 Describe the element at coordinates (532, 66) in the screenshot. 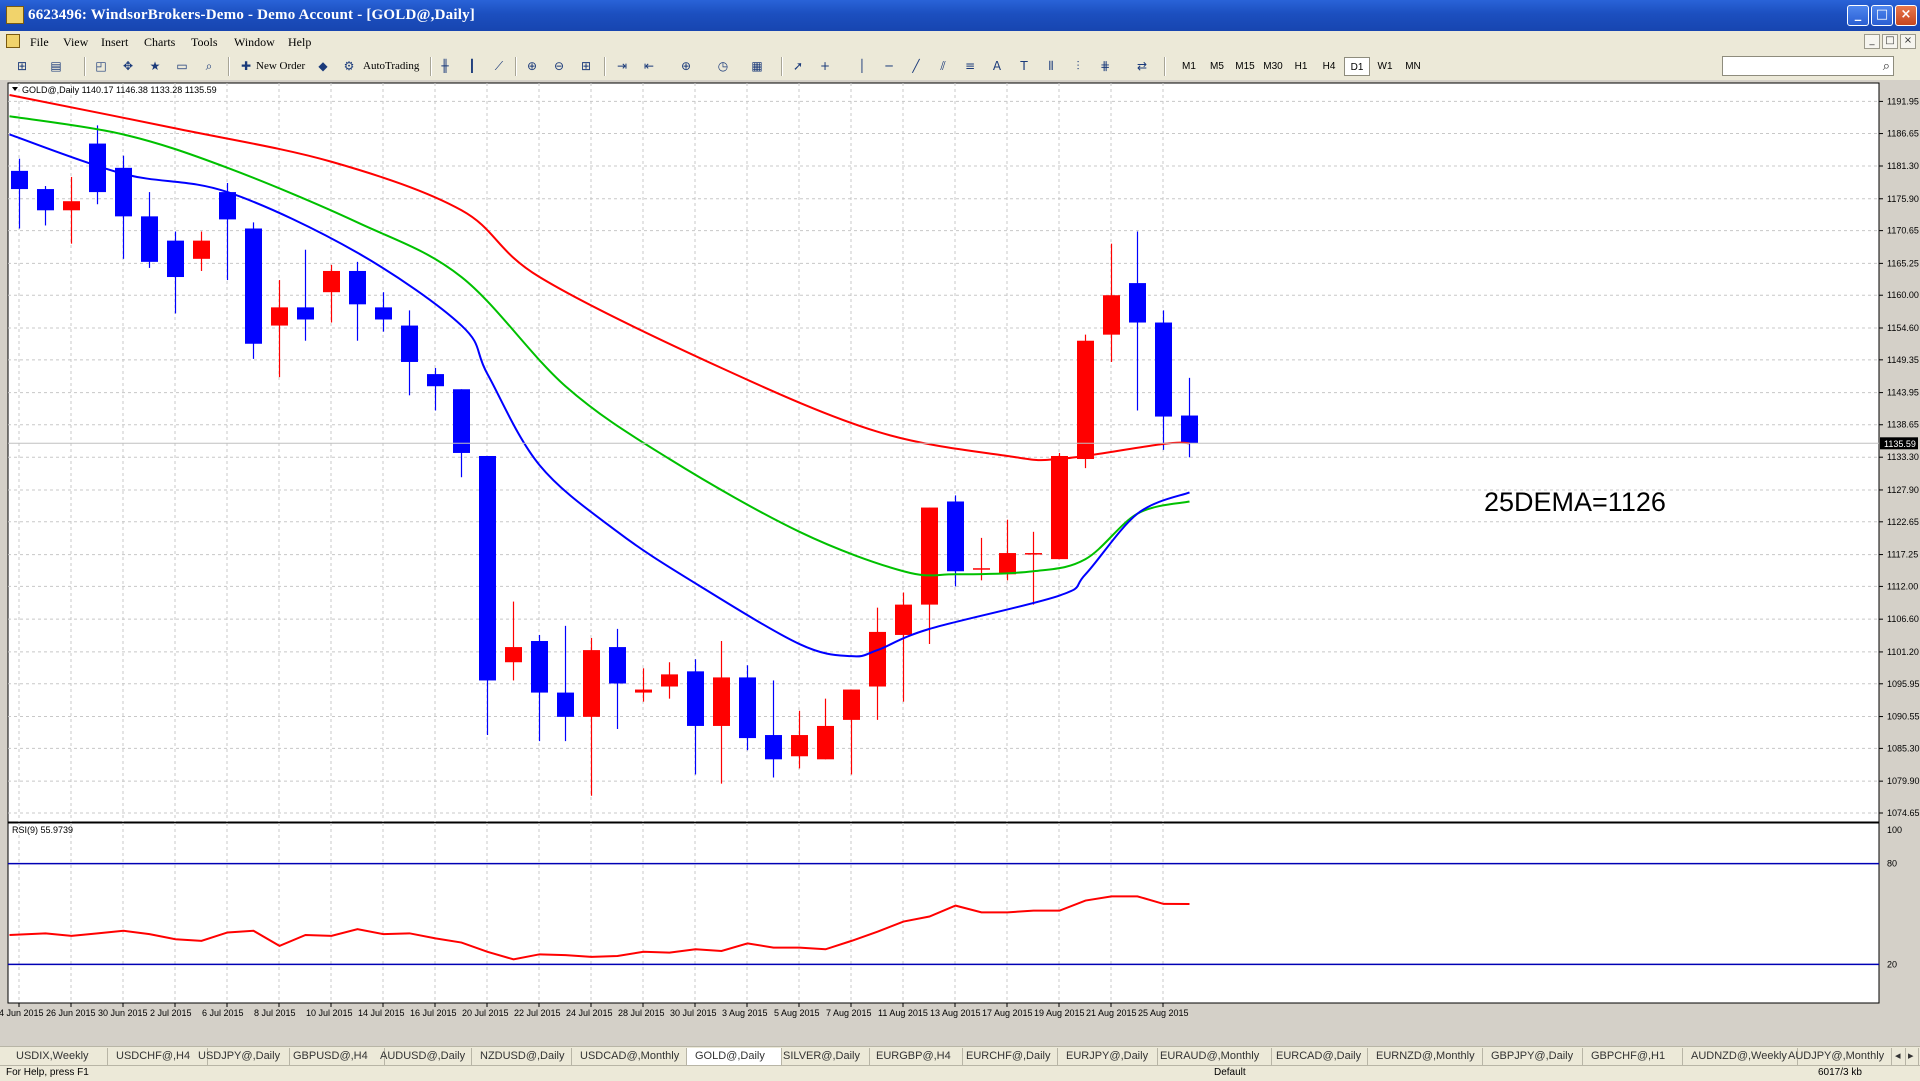

I see `zoom-in-icon: ⊕` at that location.